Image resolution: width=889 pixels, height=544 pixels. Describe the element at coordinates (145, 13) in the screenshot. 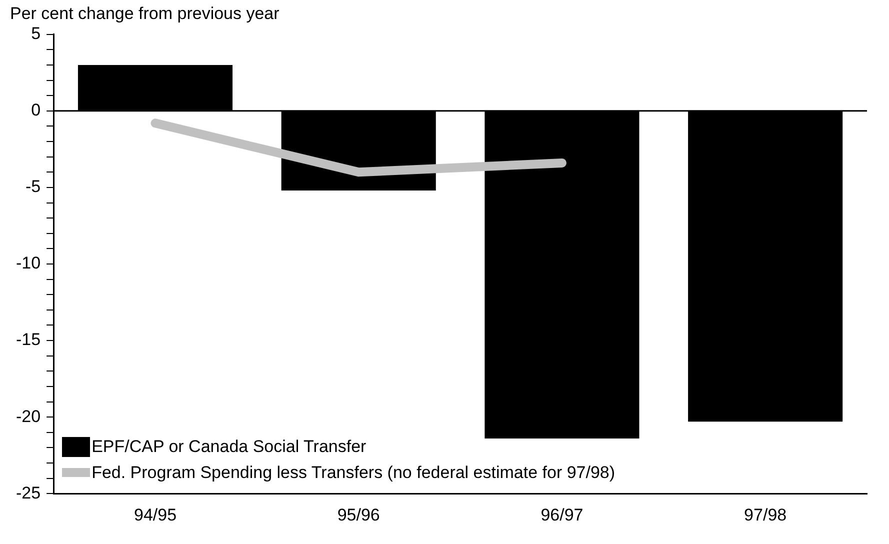

I see `y-axis-title: Per cent change from previous year` at that location.